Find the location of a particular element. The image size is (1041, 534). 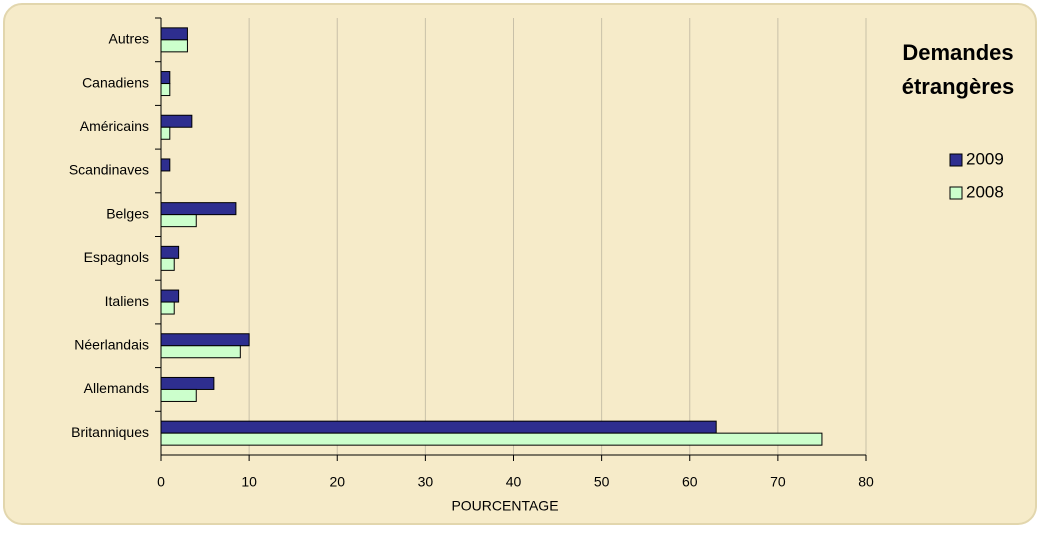

y-tick-label: Belges is located at coordinates (127, 213).